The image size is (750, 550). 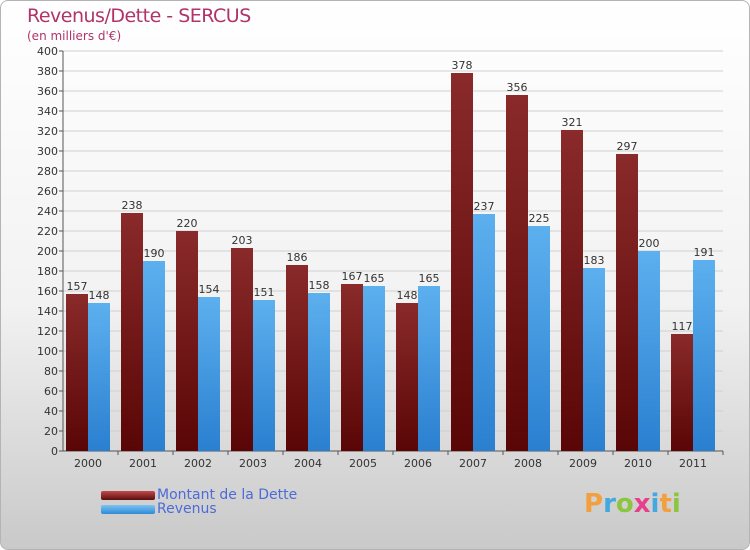 What do you see at coordinates (632, 504) in the screenshot?
I see `proxiti-logo: Proxiti` at bounding box center [632, 504].